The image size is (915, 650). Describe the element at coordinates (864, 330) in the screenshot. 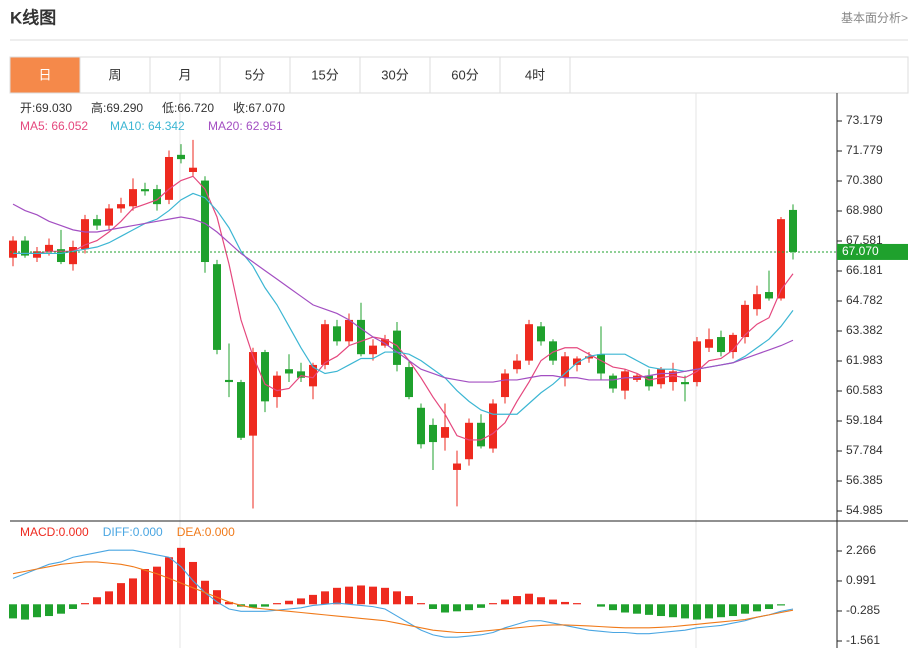

I see `y-tick-label: 63.382` at that location.